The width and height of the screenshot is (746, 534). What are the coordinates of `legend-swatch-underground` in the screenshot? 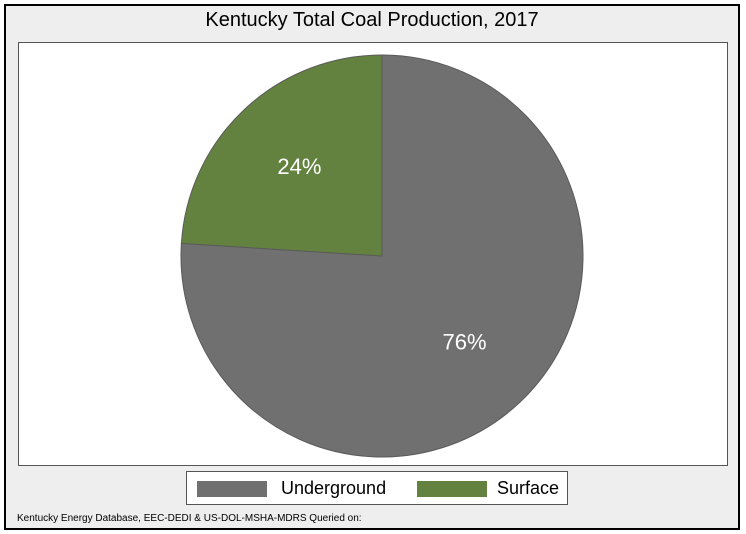 It's located at (232, 489).